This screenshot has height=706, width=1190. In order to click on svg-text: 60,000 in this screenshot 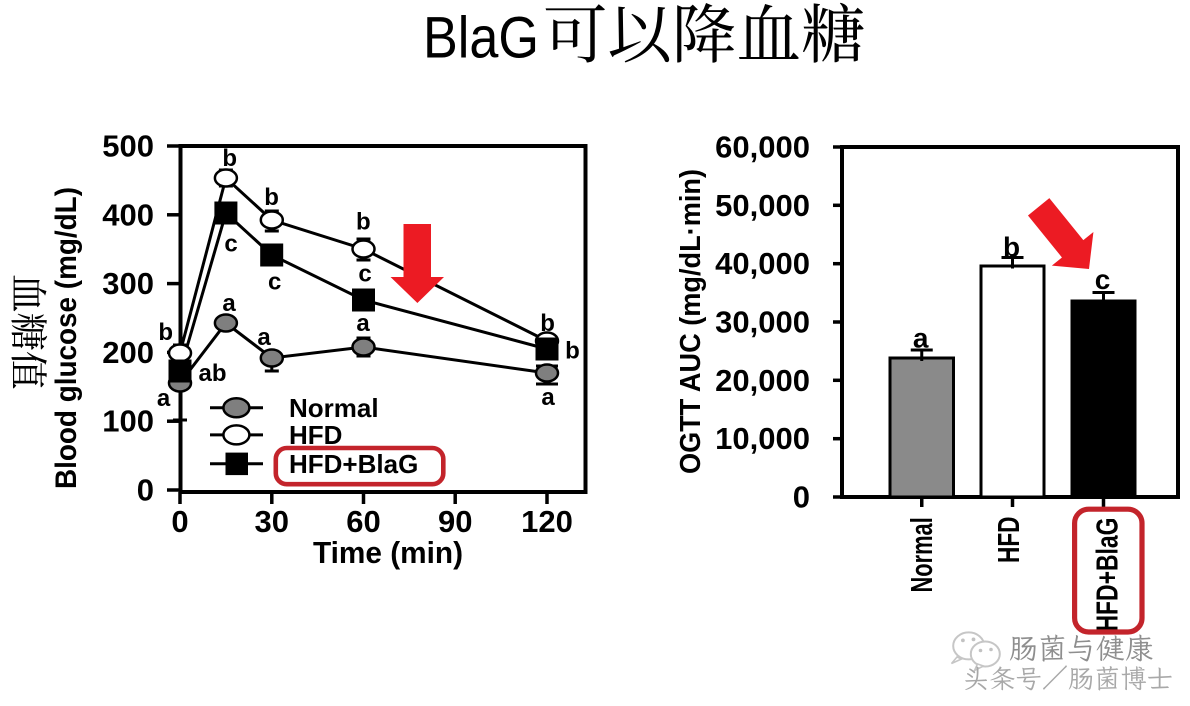, I will do `click(762, 147)`.